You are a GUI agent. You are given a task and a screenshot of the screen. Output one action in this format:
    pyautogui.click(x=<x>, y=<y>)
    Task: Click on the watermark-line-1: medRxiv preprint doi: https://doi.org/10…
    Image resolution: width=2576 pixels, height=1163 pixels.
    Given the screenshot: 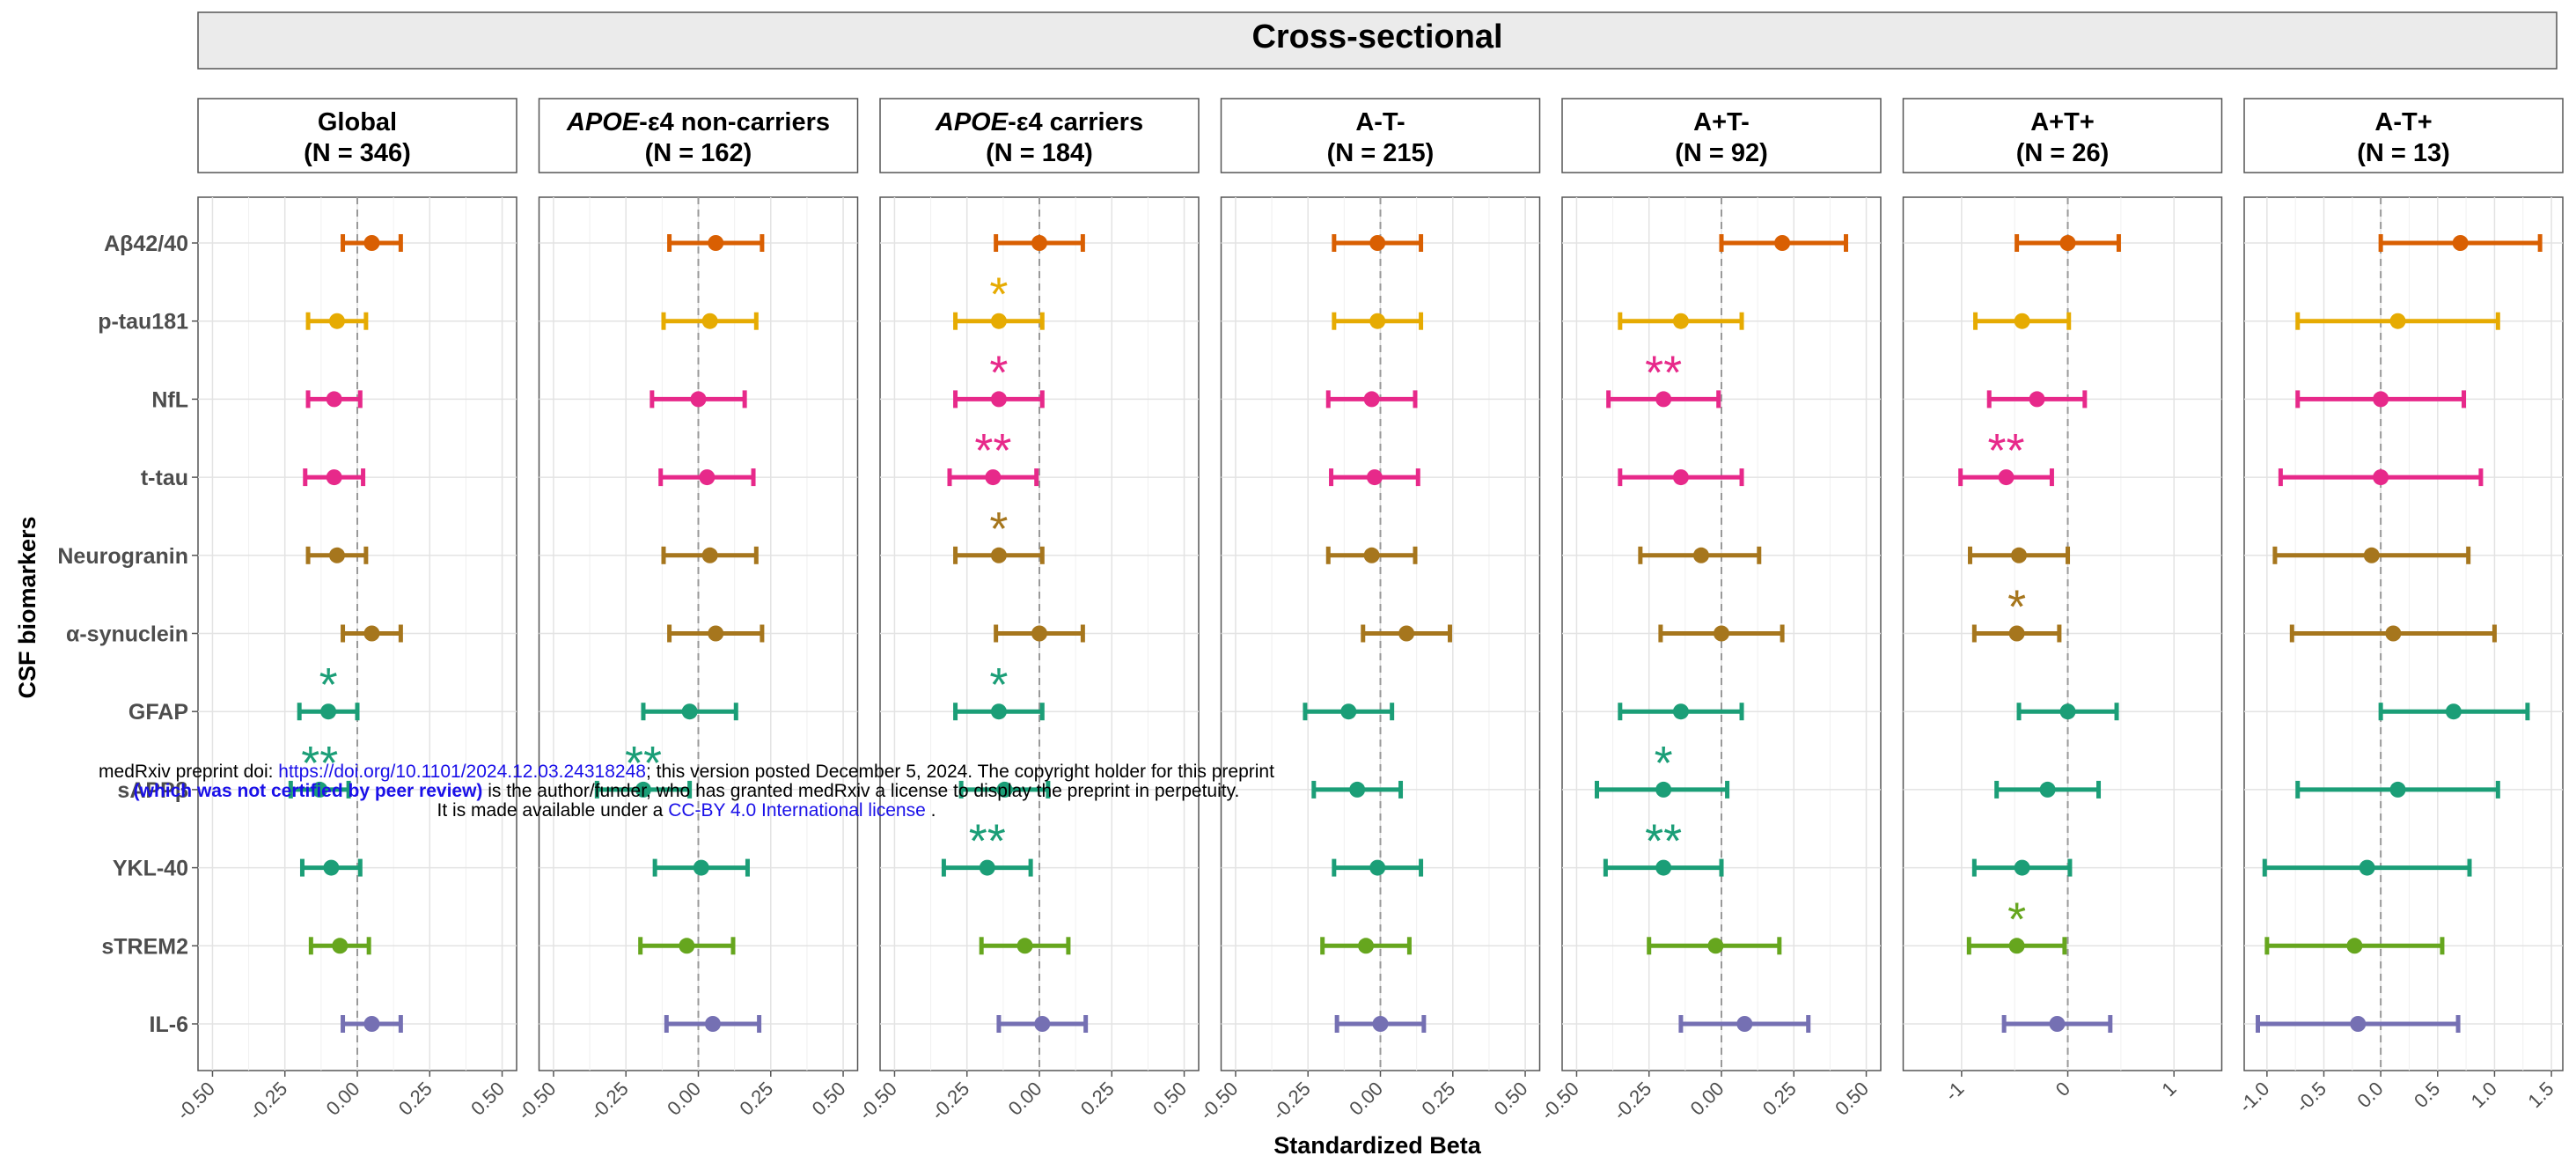 What is the action you would take?
    pyautogui.click(x=686, y=772)
    